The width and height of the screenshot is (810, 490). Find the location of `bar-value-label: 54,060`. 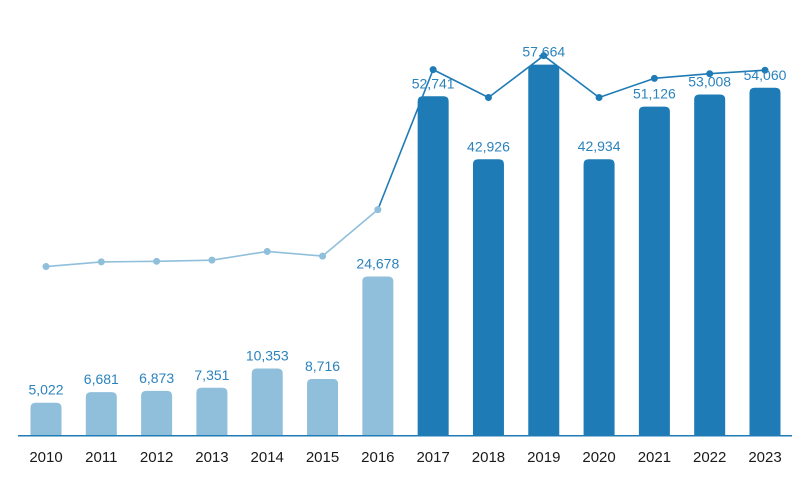

bar-value-label: 54,060 is located at coordinates (765, 75).